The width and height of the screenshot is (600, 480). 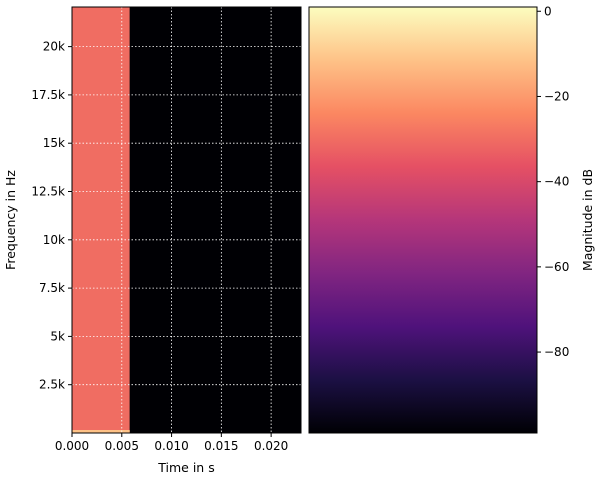 What do you see at coordinates (122, 446) in the screenshot?
I see `x-tick-label: 0.005` at bounding box center [122, 446].